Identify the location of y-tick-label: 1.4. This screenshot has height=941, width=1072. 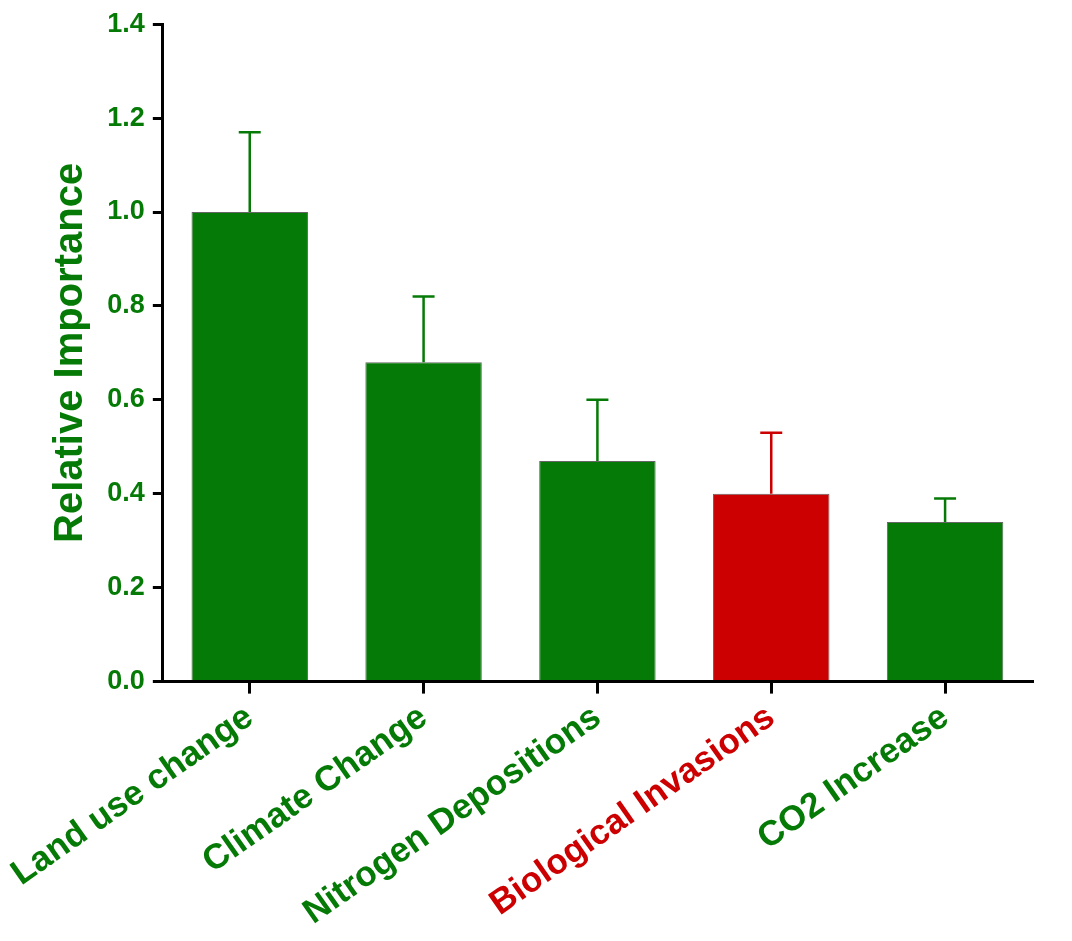
(126, 22).